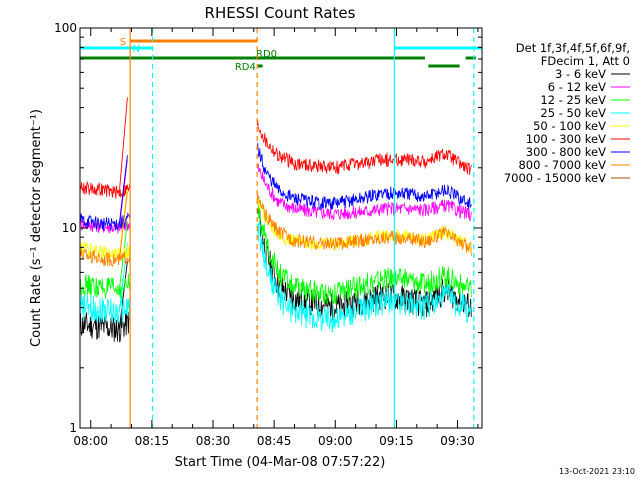 The height and width of the screenshot is (480, 640). Describe the element at coordinates (69, 228) in the screenshot. I see `y-tick-label: 10` at that location.